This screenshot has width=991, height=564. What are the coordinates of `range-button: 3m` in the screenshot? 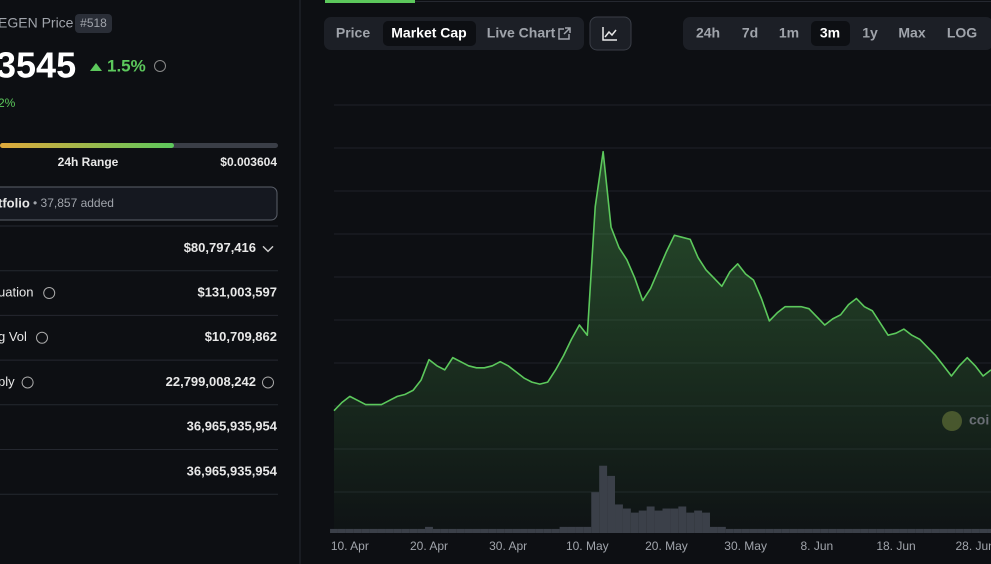 It's located at (830, 33).